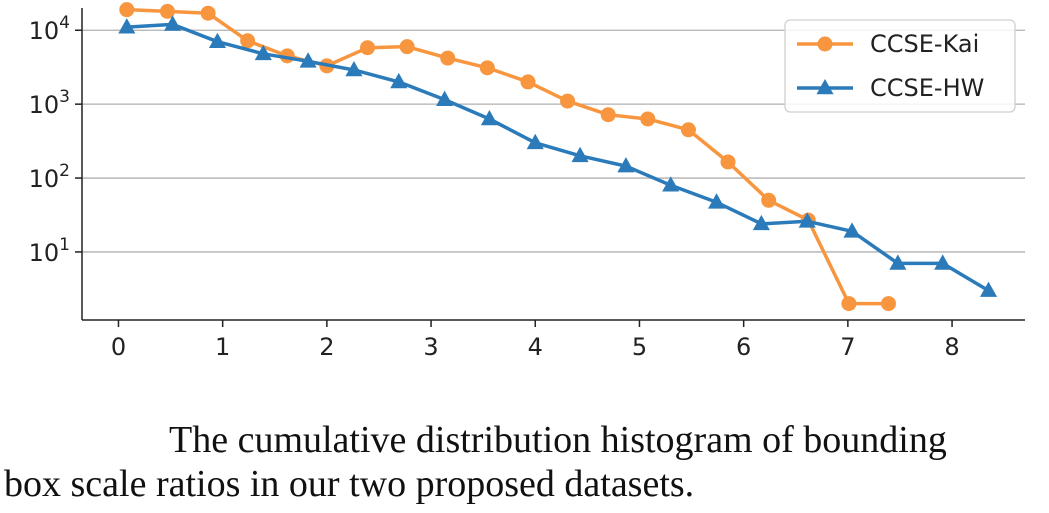 Image resolution: width=1049 pixels, height=513 pixels. What do you see at coordinates (49, 251) in the screenshot?
I see `y-tick-label: 10¹` at bounding box center [49, 251].